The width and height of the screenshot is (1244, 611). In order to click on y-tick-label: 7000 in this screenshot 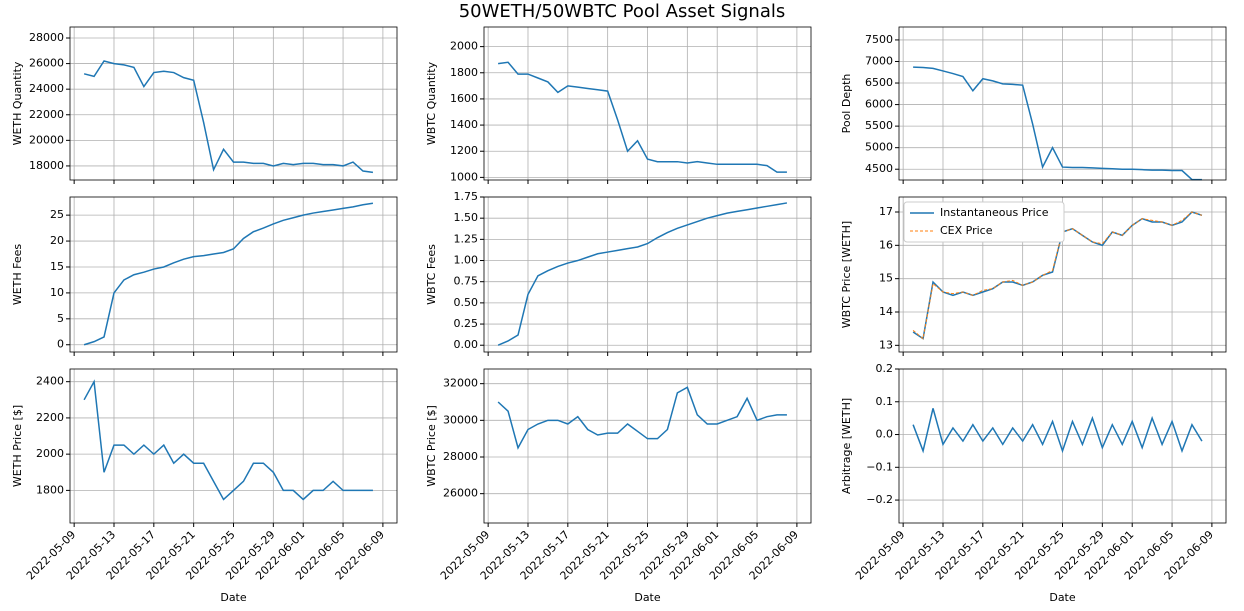, I will do `click(879, 60)`.